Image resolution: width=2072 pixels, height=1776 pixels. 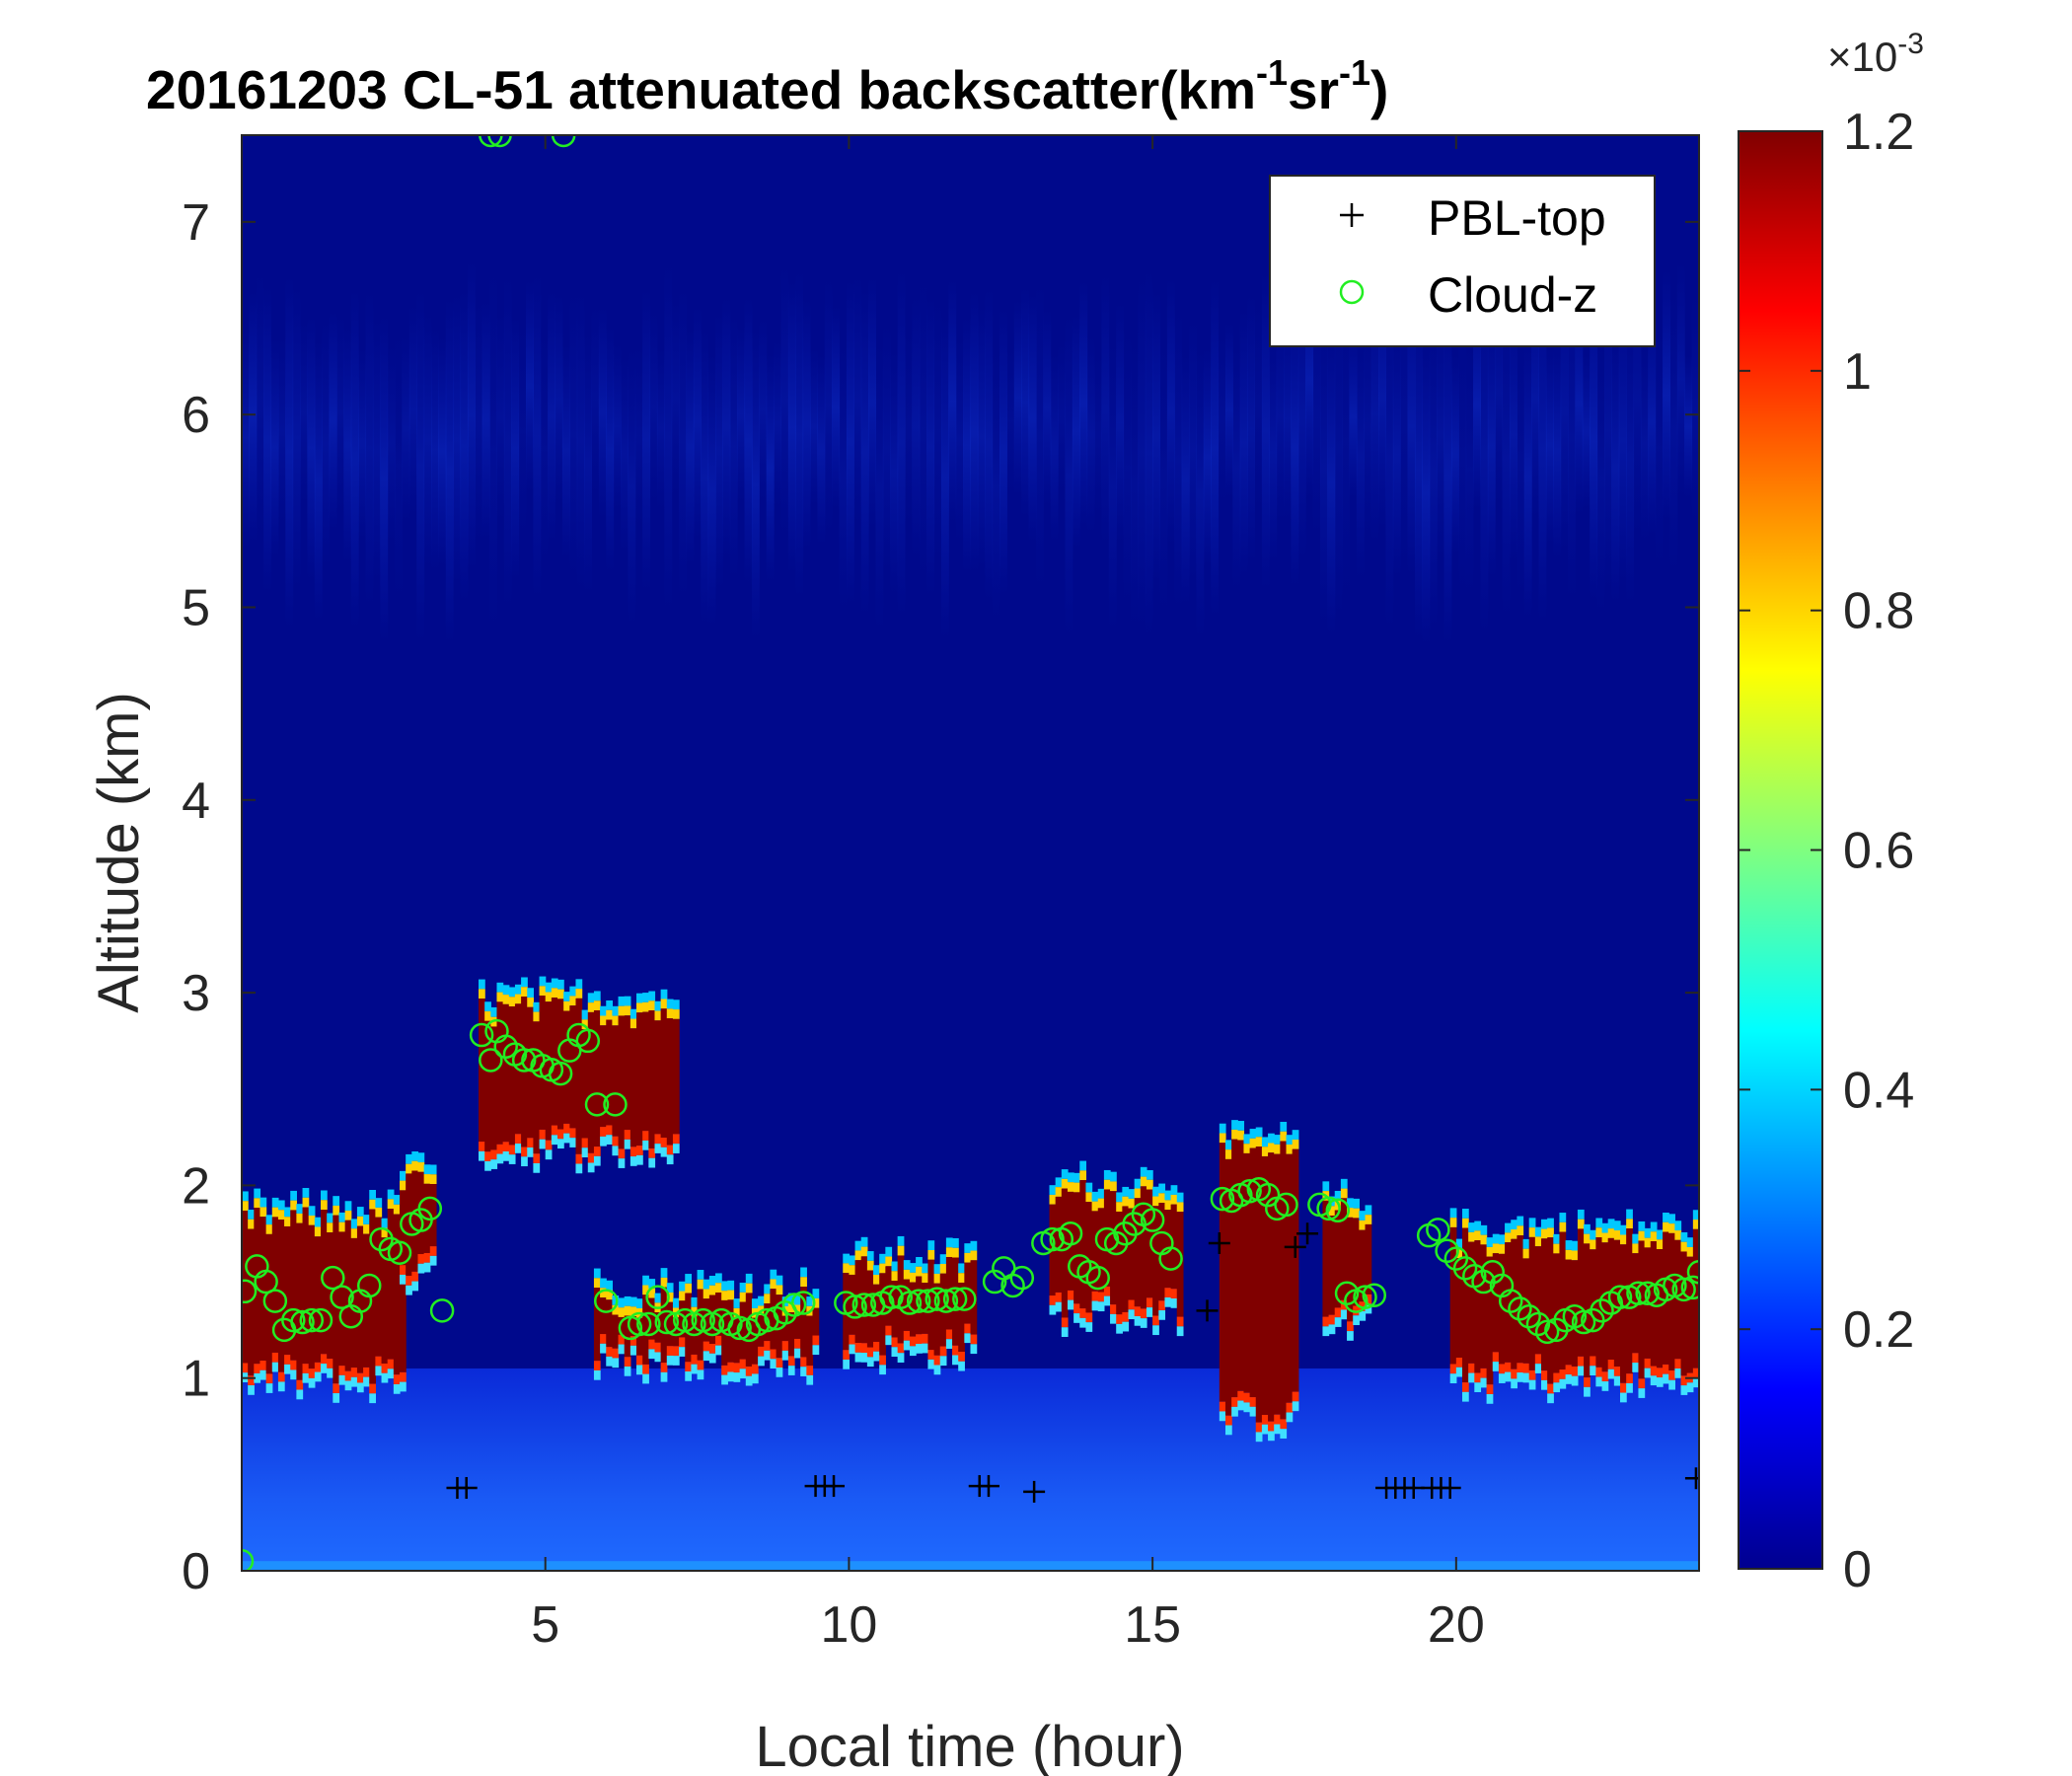 I want to click on x-axis-label: Local time (hour), so click(x=970, y=1746).